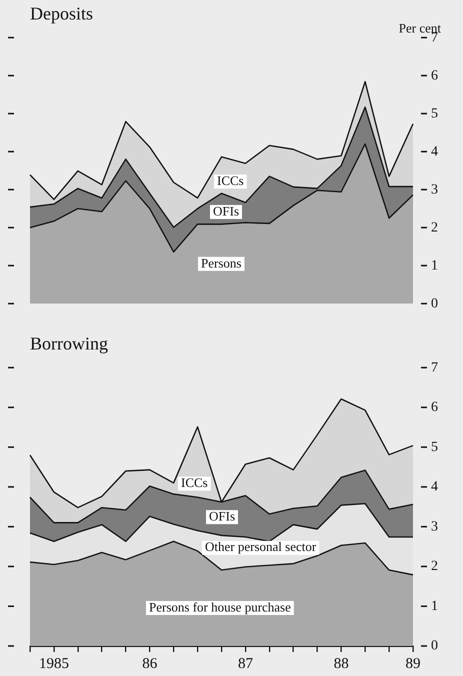 This screenshot has height=676, width=463. What do you see at coordinates (69, 344) in the screenshot?
I see `chart-title: Borrowing` at bounding box center [69, 344].